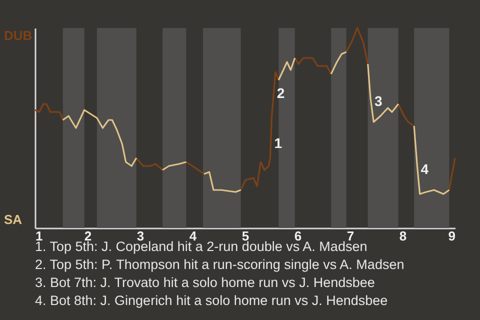 This screenshot has width=480, height=320. Describe the element at coordinates (280, 93) in the screenshot. I see `annotation: 2` at that location.